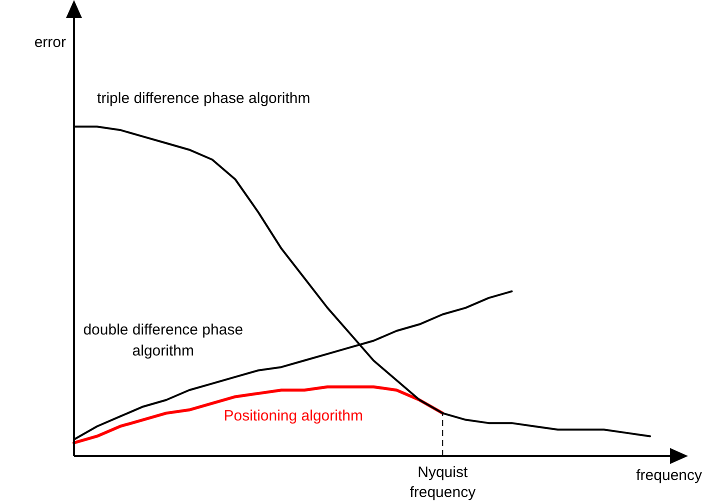 This screenshot has height=504, width=705. What do you see at coordinates (669, 475) in the screenshot?
I see `x-axis-title: frequency` at bounding box center [669, 475].